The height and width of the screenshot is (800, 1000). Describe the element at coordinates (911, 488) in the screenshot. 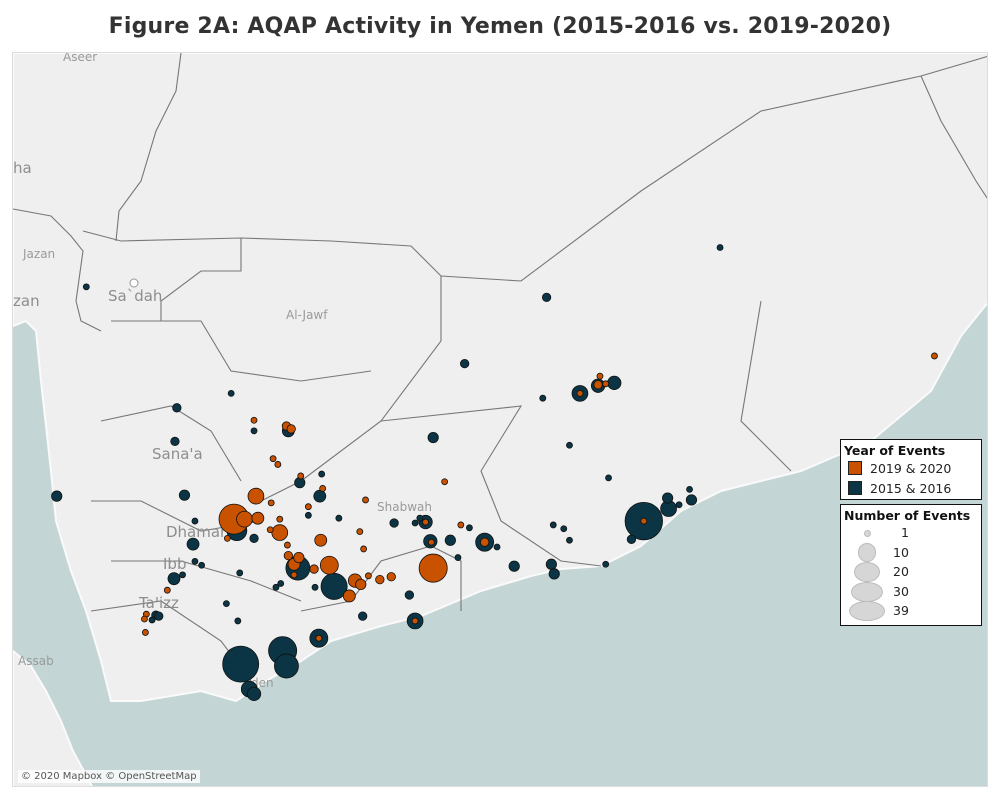

I see `legend-item-2015-2016: 2015 & 2016` at that location.